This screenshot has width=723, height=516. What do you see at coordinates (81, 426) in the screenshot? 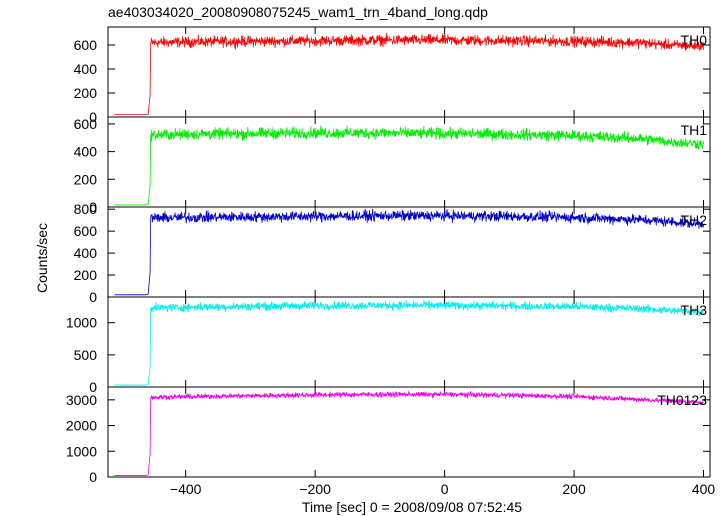
I see `y-tick-label: 2000` at bounding box center [81, 426].